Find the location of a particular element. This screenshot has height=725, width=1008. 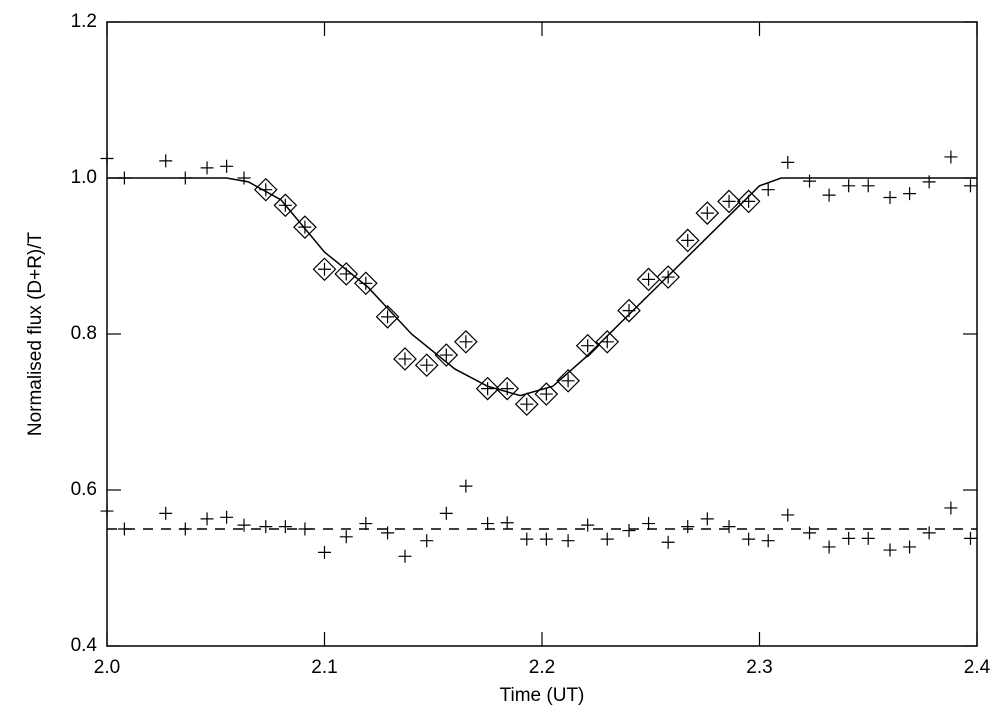

y-tick-label: 0.8 is located at coordinates (84, 333).